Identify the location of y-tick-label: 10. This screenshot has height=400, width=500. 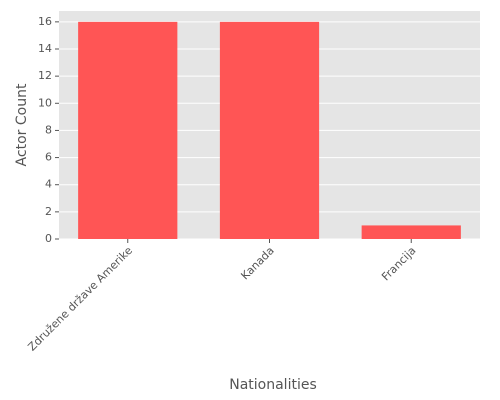
(45, 102).